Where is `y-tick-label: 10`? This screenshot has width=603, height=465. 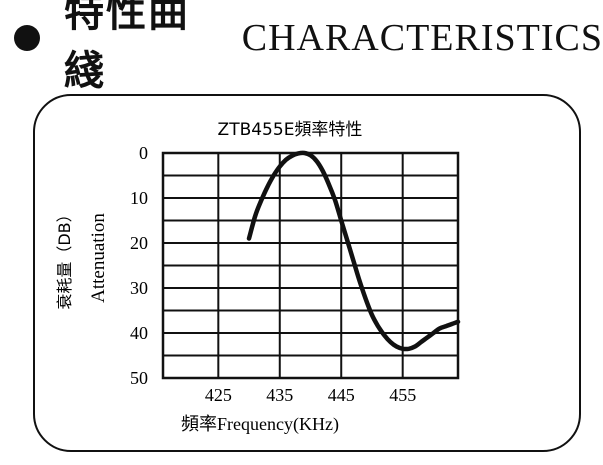 y-tick-label: 10 is located at coordinates (139, 198).